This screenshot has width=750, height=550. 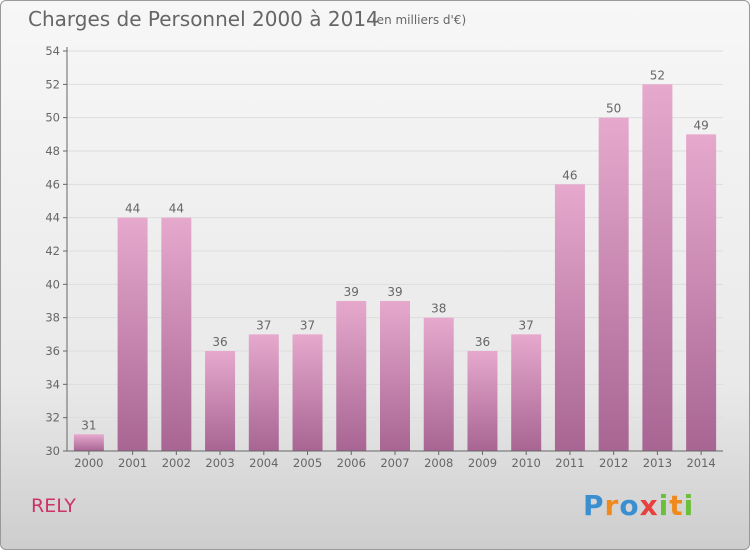 I want to click on y-tick-label: 46, so click(x=52, y=184).